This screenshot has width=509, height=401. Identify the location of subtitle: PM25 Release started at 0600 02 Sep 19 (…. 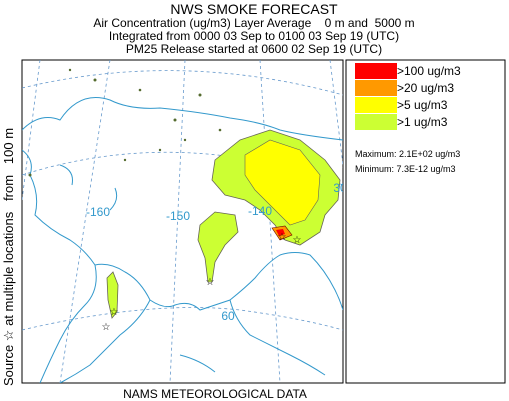
(254, 49).